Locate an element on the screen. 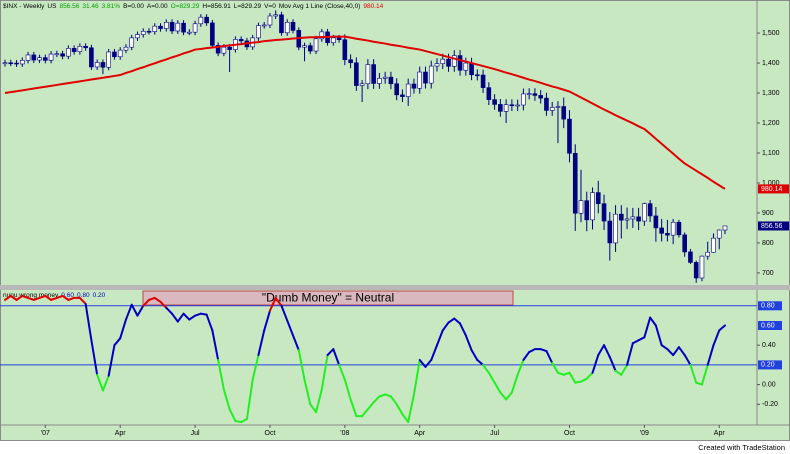 This screenshot has width=790, height=454. footer: Created with TradeStation is located at coordinates (741, 447).